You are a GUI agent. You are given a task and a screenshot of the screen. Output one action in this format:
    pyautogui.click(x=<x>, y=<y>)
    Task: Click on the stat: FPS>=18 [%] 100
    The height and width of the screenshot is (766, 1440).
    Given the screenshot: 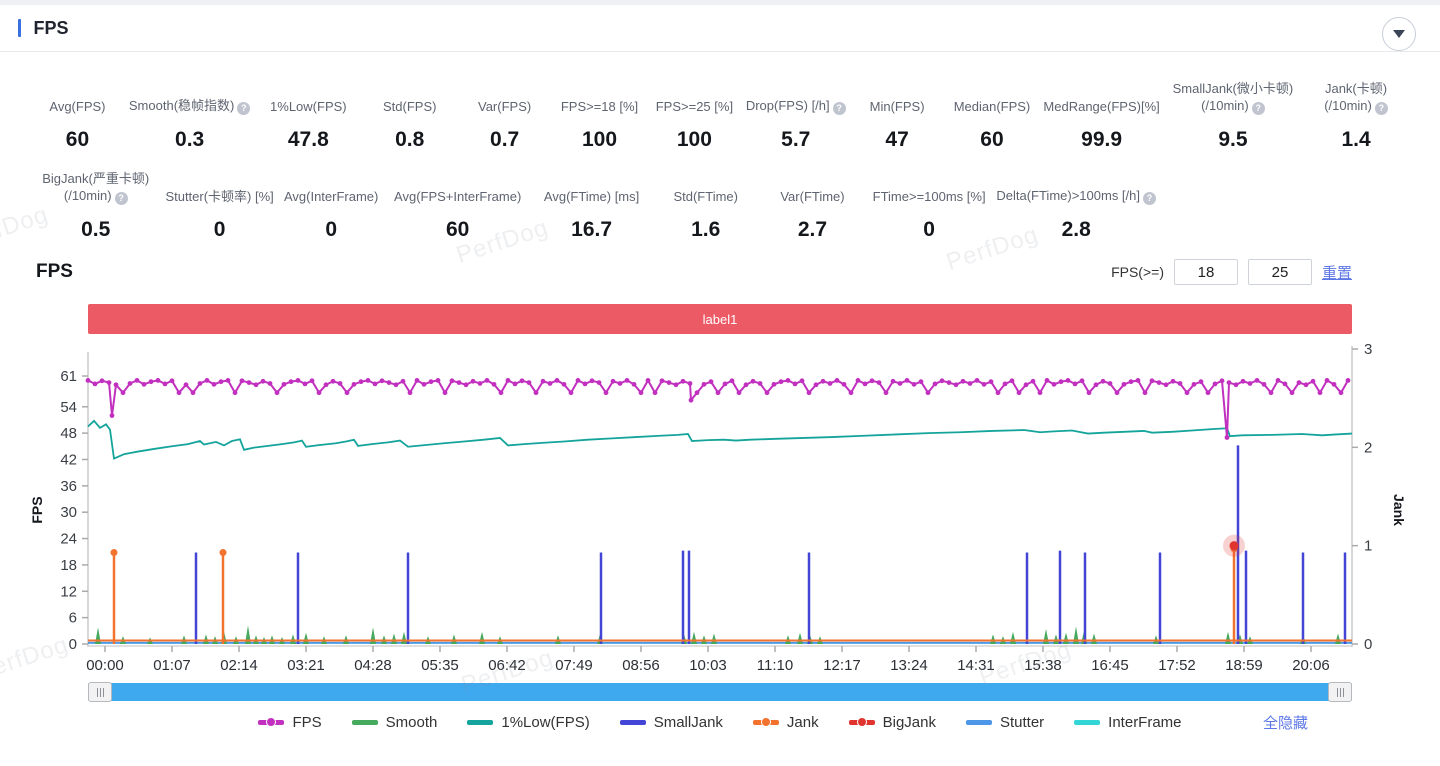 What is the action you would take?
    pyautogui.click(x=599, y=125)
    